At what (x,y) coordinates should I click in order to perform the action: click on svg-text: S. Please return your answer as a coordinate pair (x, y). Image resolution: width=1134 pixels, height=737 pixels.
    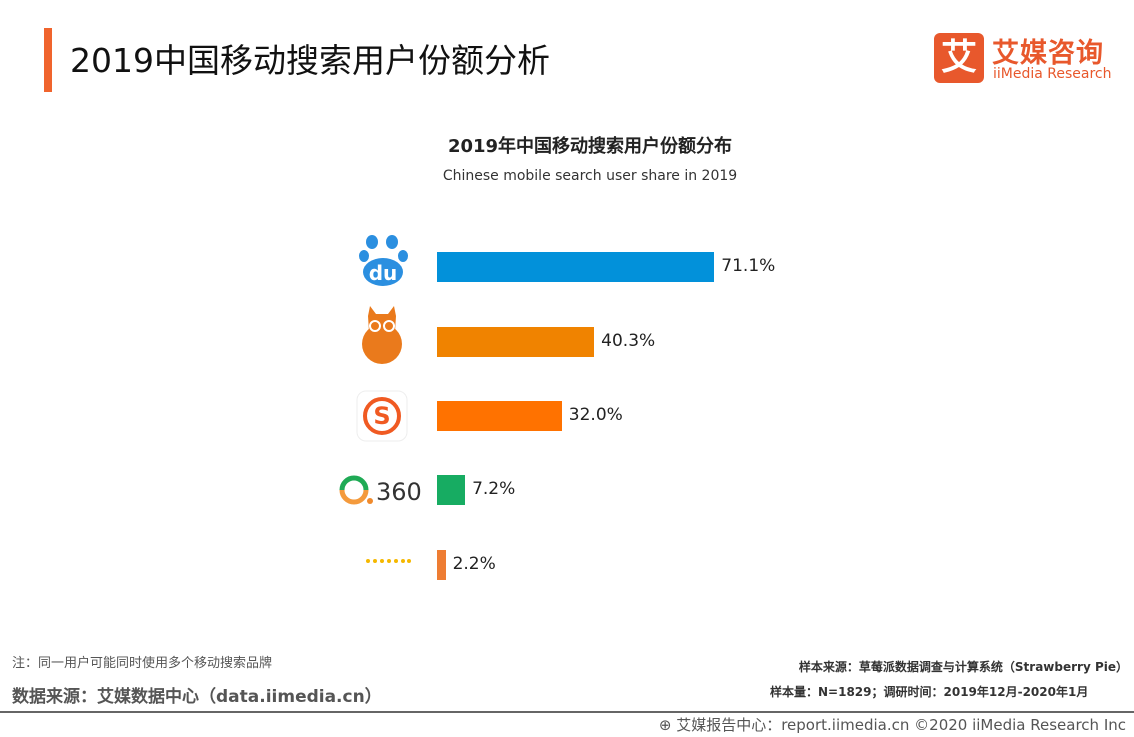
    Looking at the image, I should click on (381, 416).